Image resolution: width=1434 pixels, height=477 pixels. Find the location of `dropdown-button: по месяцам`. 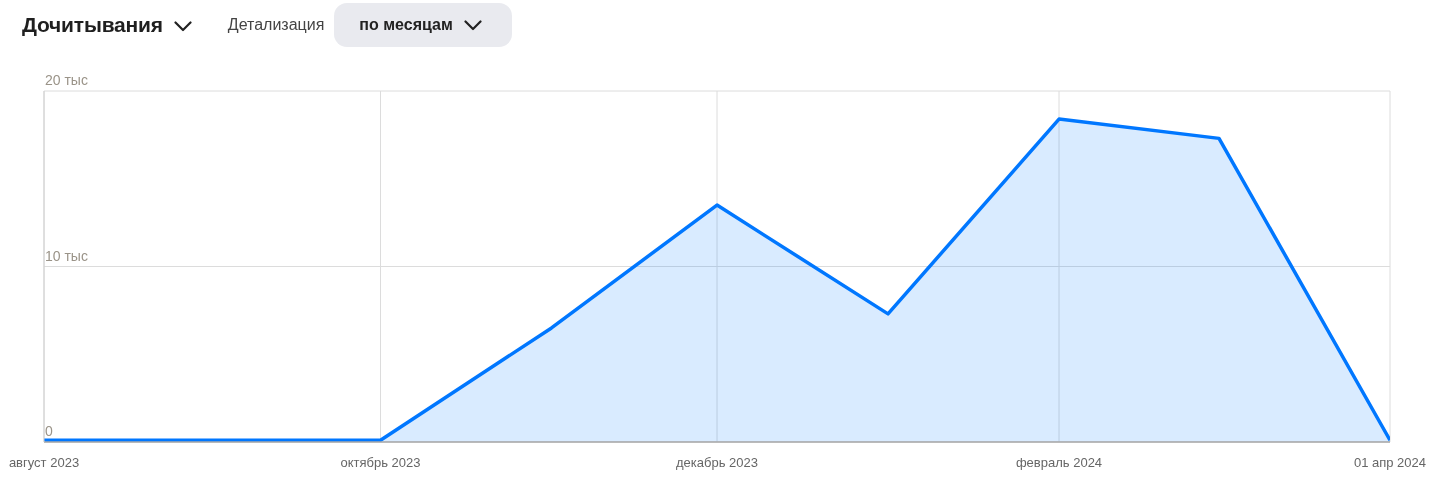

dropdown-button: по месяцам is located at coordinates (423, 25).